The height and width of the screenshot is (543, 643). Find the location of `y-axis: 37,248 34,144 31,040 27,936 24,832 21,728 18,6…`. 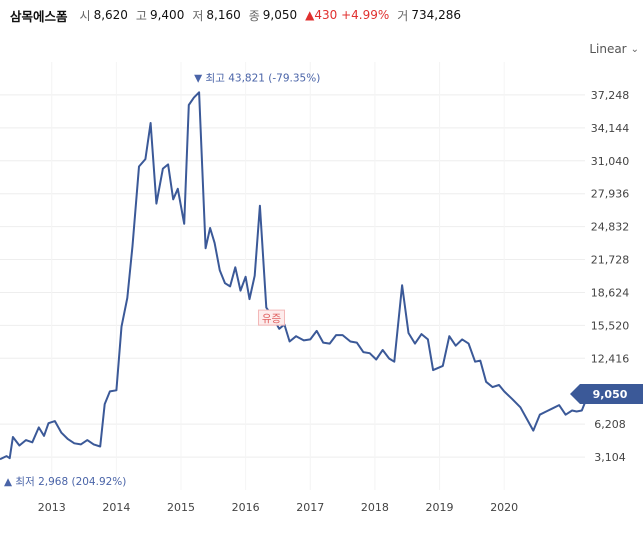

y-axis: 37,248 34,144 31,040 27,936 24,832 21,728 18,6… is located at coordinates (610, 276).